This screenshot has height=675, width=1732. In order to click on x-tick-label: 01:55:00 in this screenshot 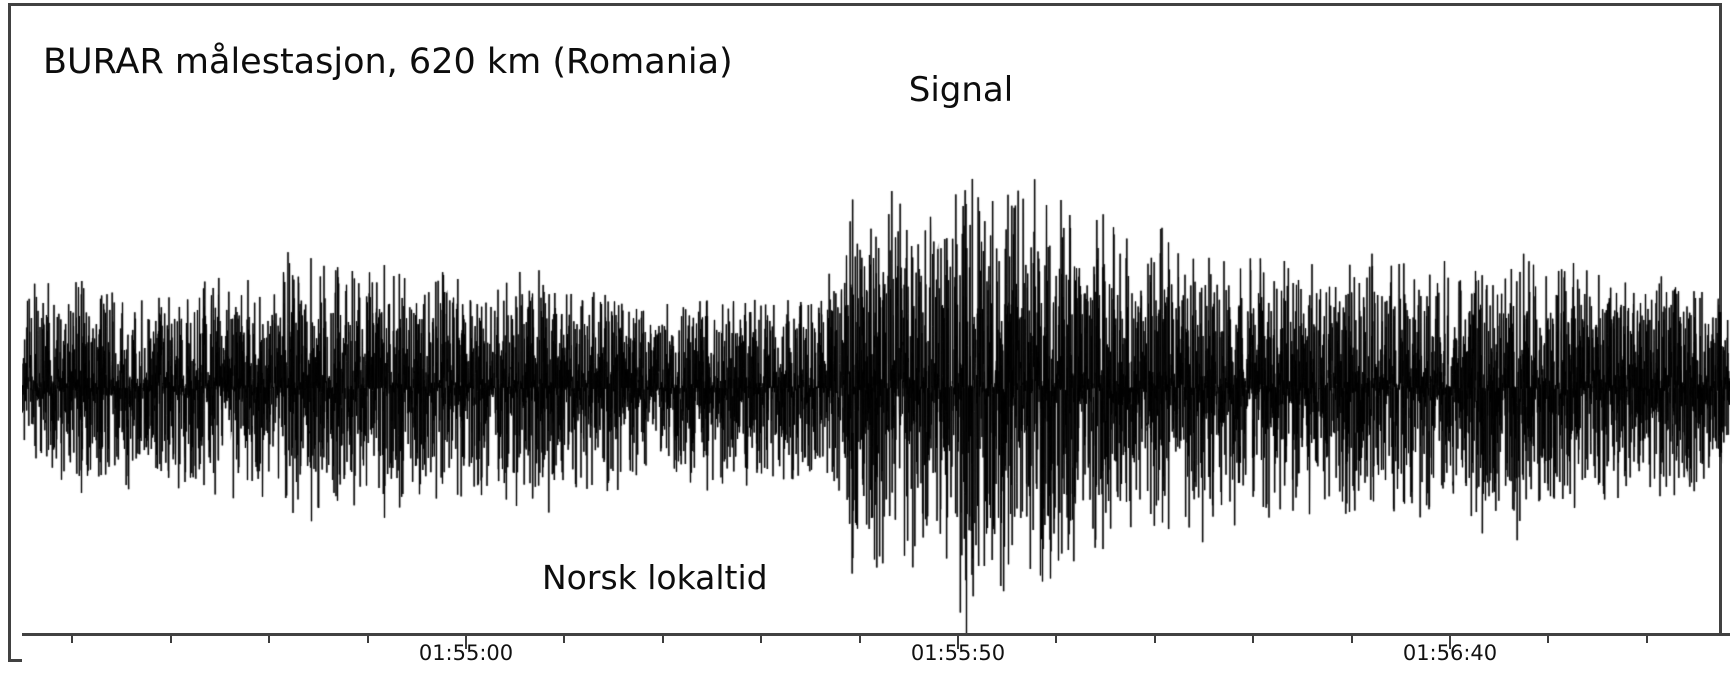, I will do `click(466, 653)`.